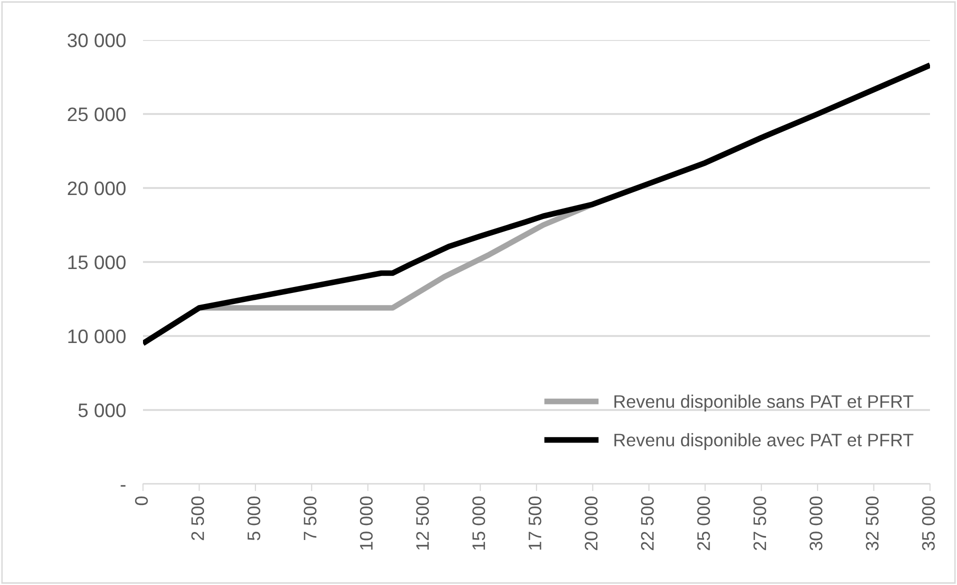 Image resolution: width=957 pixels, height=585 pixels. What do you see at coordinates (197, 518) in the screenshot?
I see `x-tick-label: 2 500` at bounding box center [197, 518].